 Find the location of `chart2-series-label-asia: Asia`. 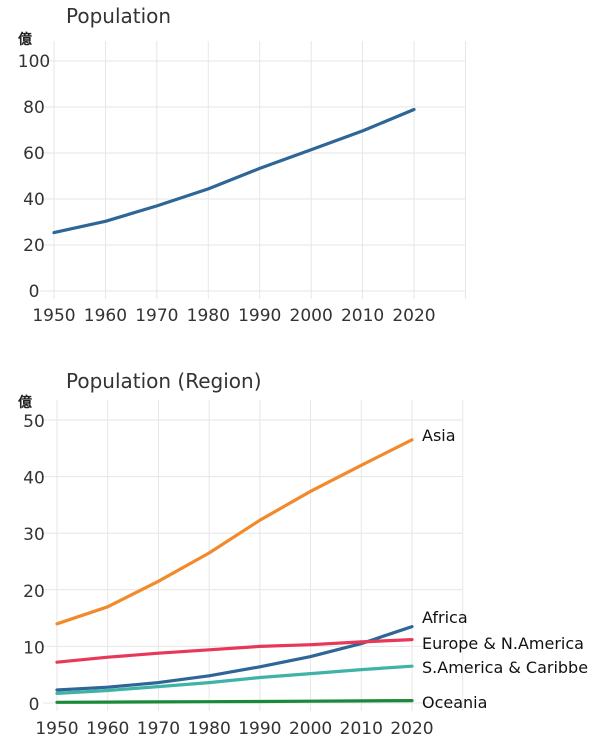

chart2-series-label-asia: Asia is located at coordinates (439, 435).